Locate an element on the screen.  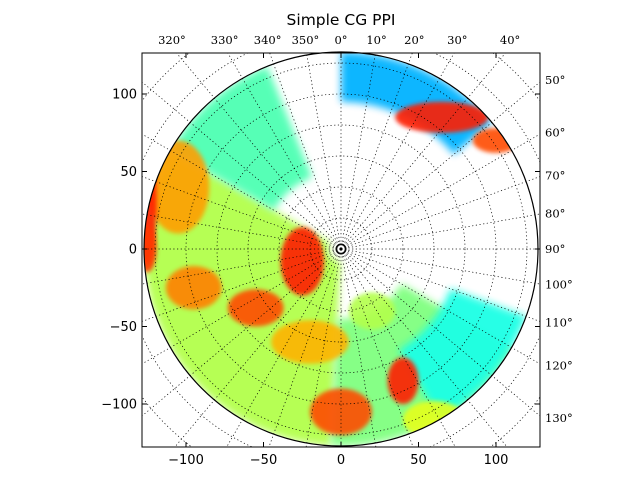
x-tick-label: −100 is located at coordinates (186, 460).